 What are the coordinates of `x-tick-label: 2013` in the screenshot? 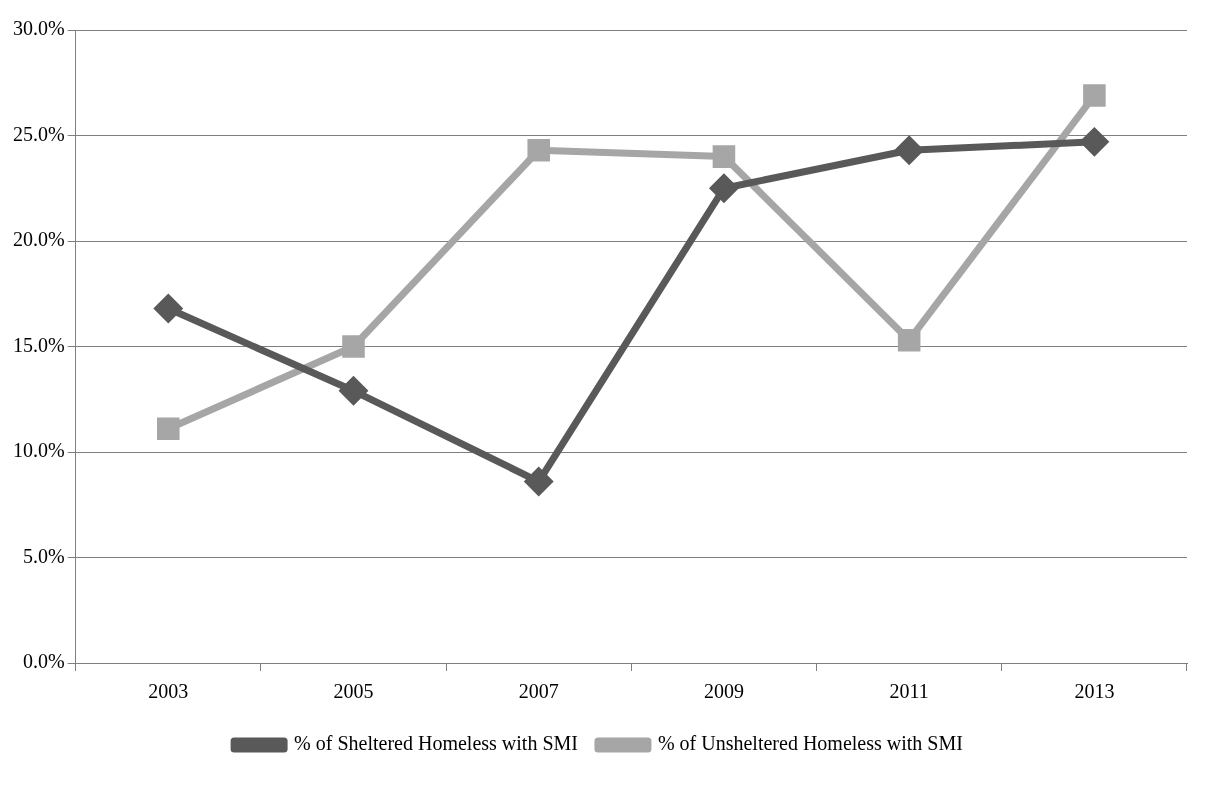 It's located at (1094, 691).